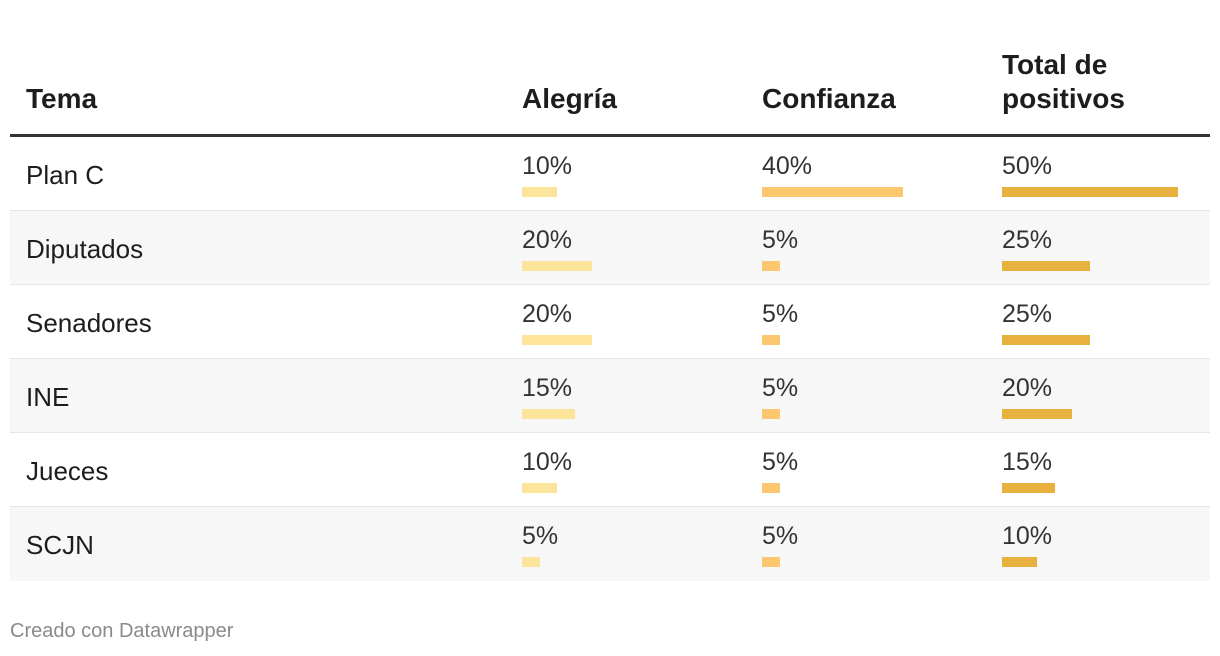  Describe the element at coordinates (610, 544) in the screenshot. I see `table-row: SCJN 5% 5% 10%` at that location.